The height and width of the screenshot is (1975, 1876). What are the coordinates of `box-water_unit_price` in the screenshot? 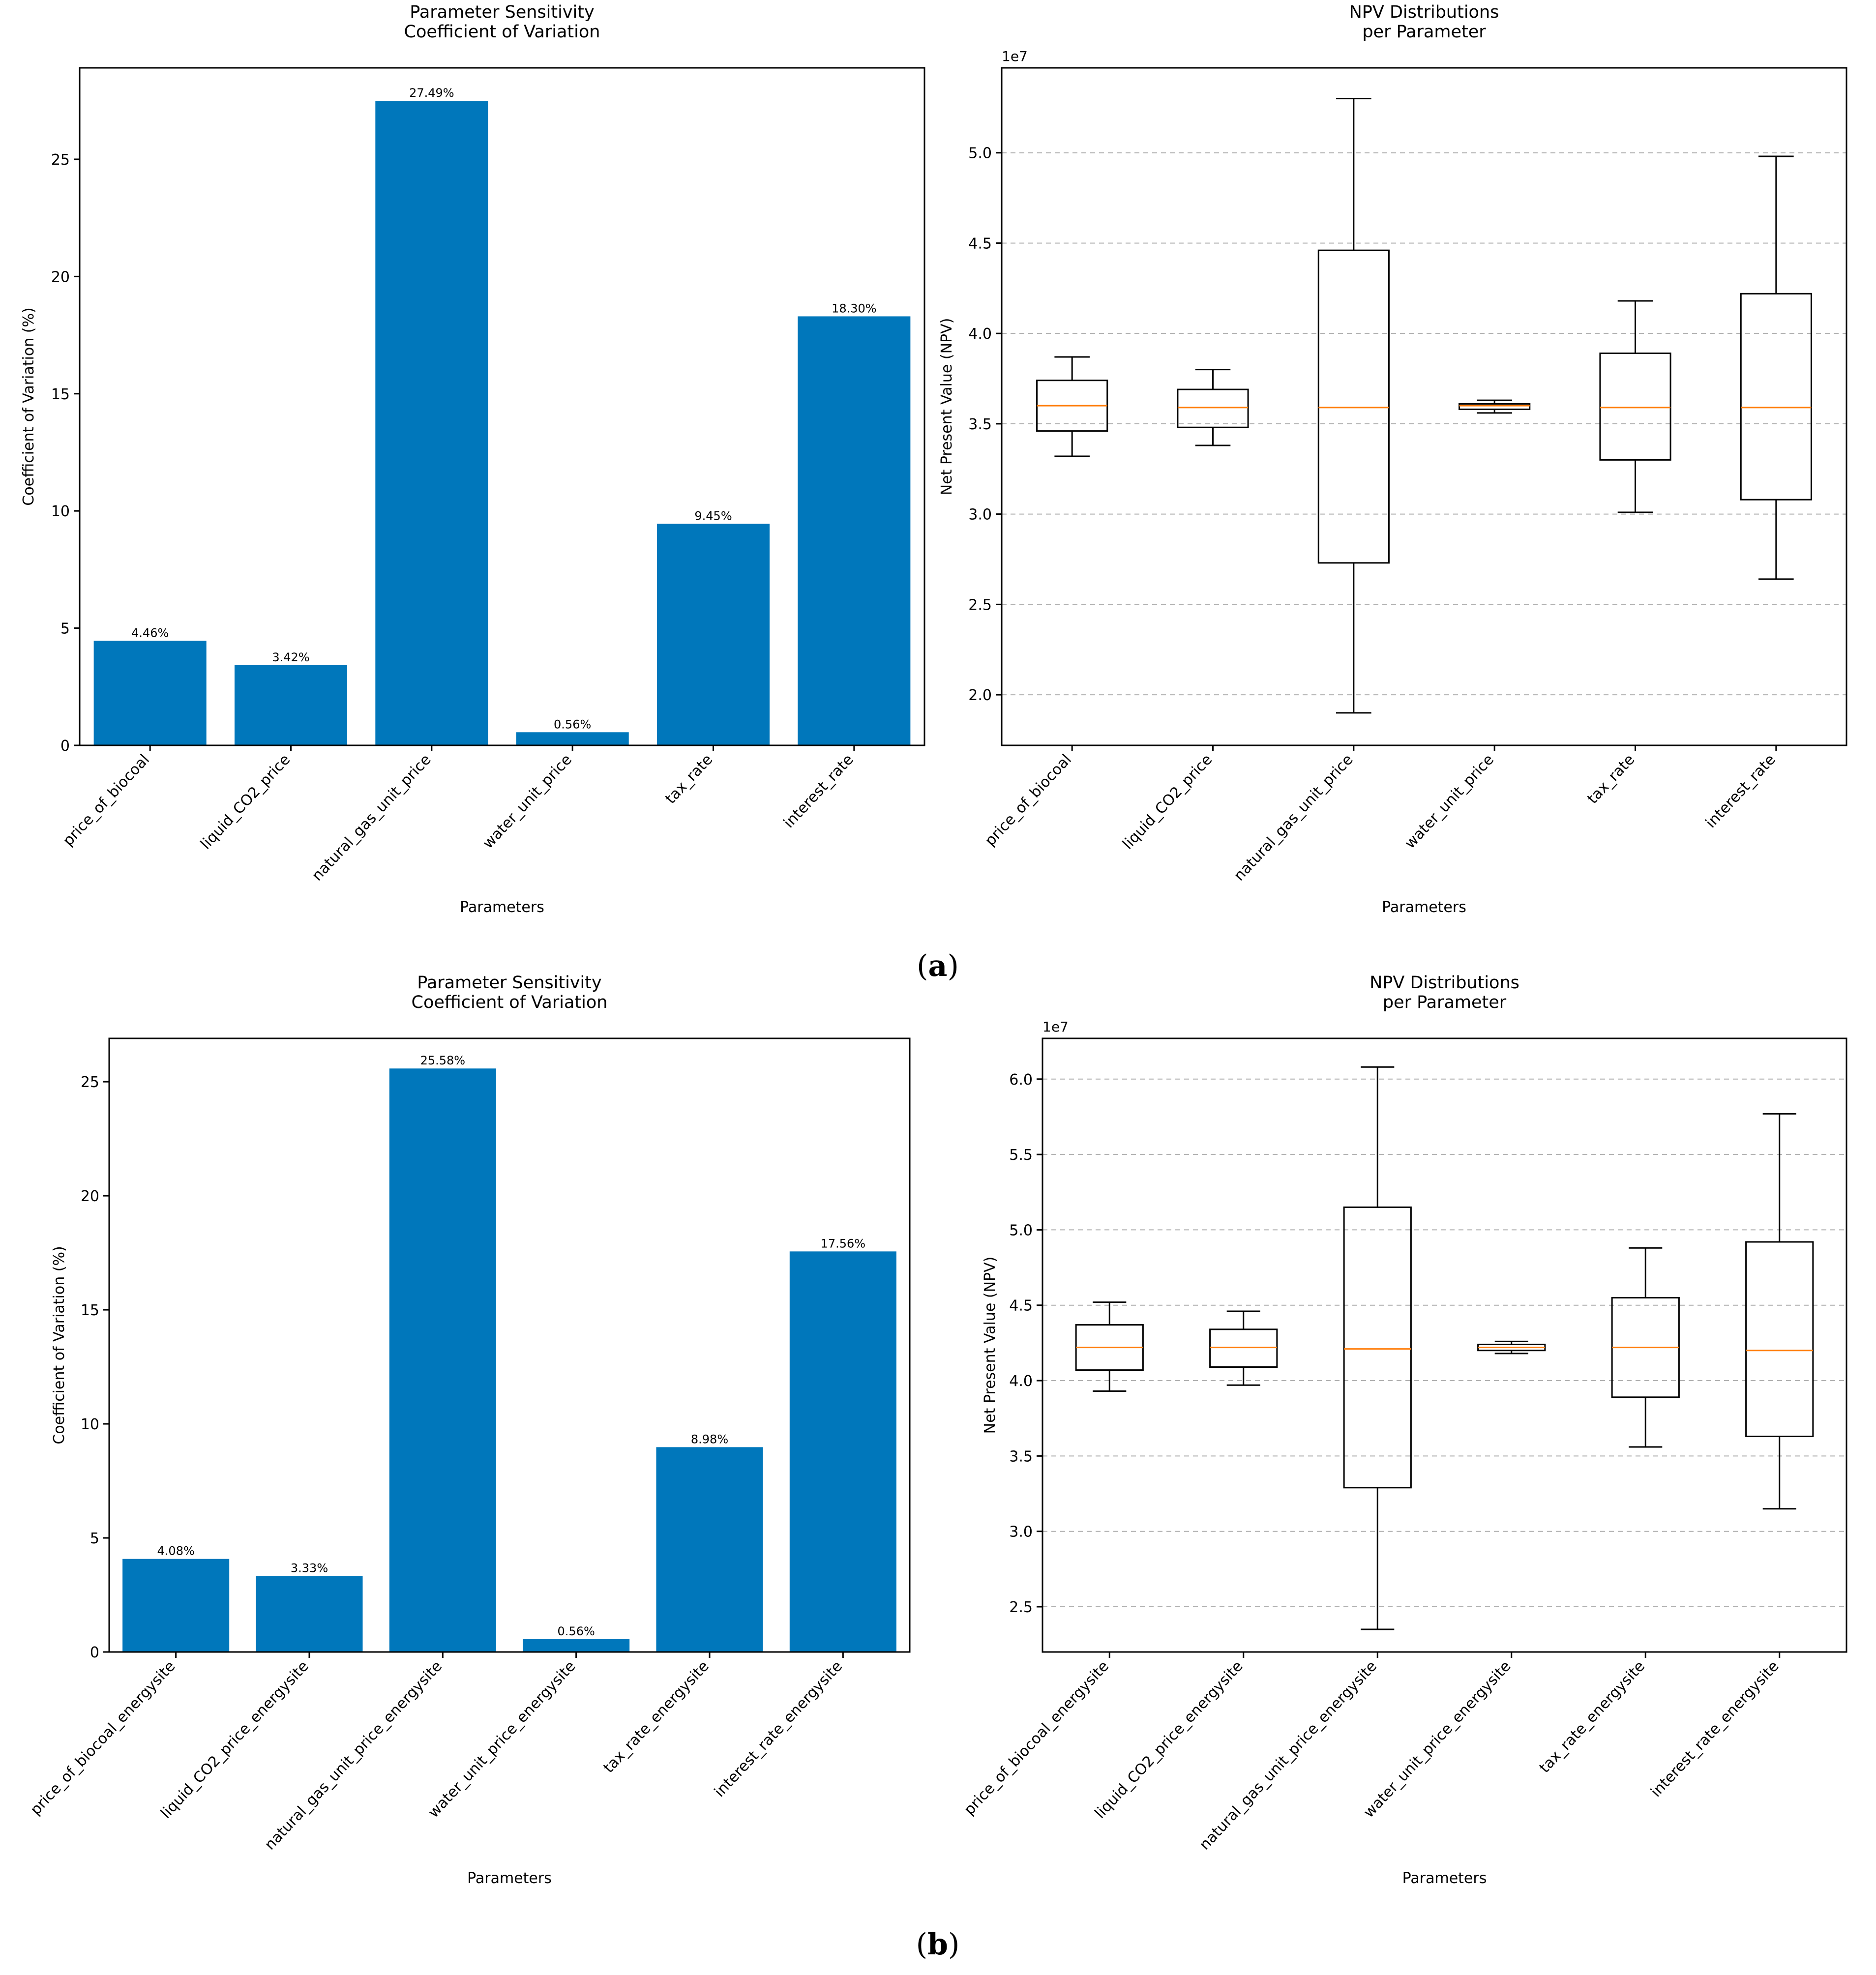 It's located at (1495, 406).